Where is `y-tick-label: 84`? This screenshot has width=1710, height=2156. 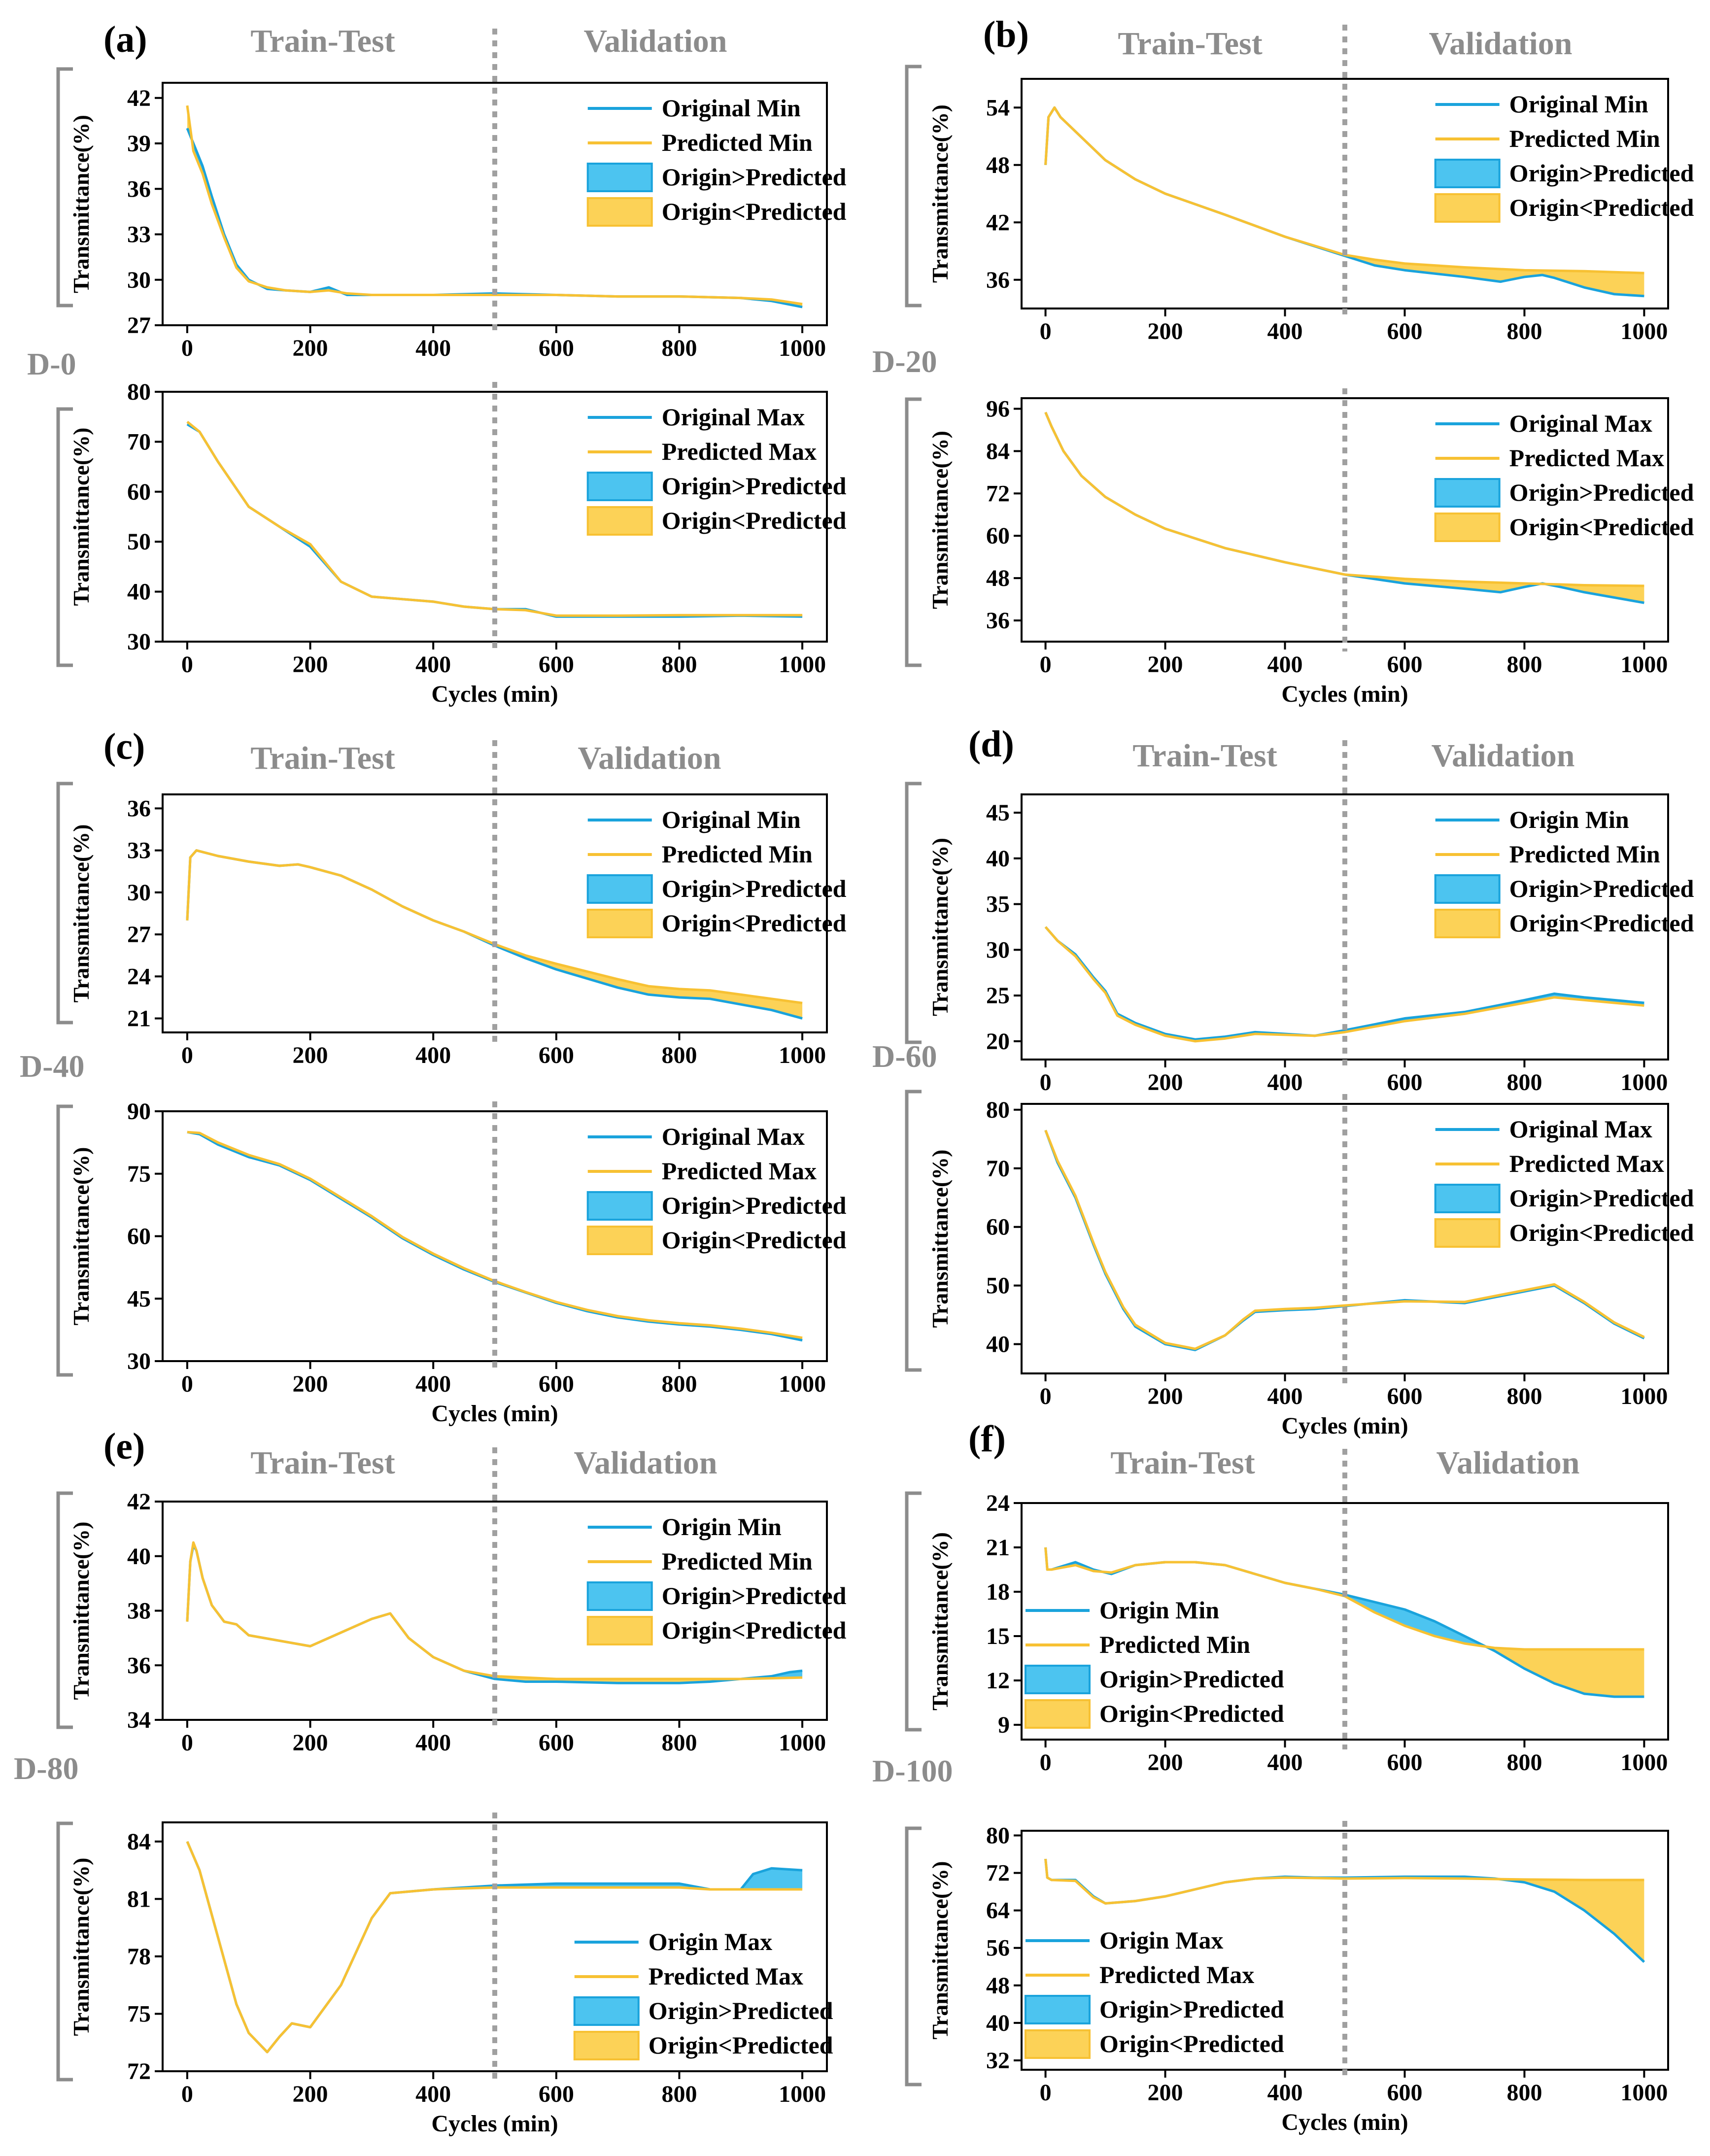 y-tick-label: 84 is located at coordinates (139, 1842).